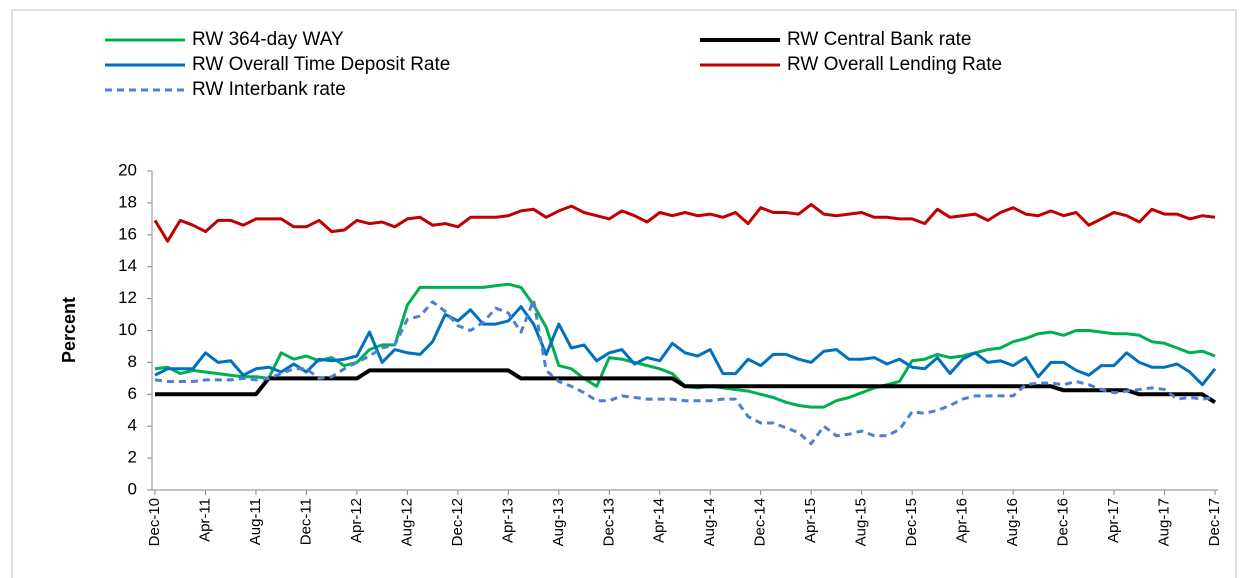 The width and height of the screenshot is (1249, 578). Describe the element at coordinates (1163, 522) in the screenshot. I see `x-tick-label: Aug-17` at that location.